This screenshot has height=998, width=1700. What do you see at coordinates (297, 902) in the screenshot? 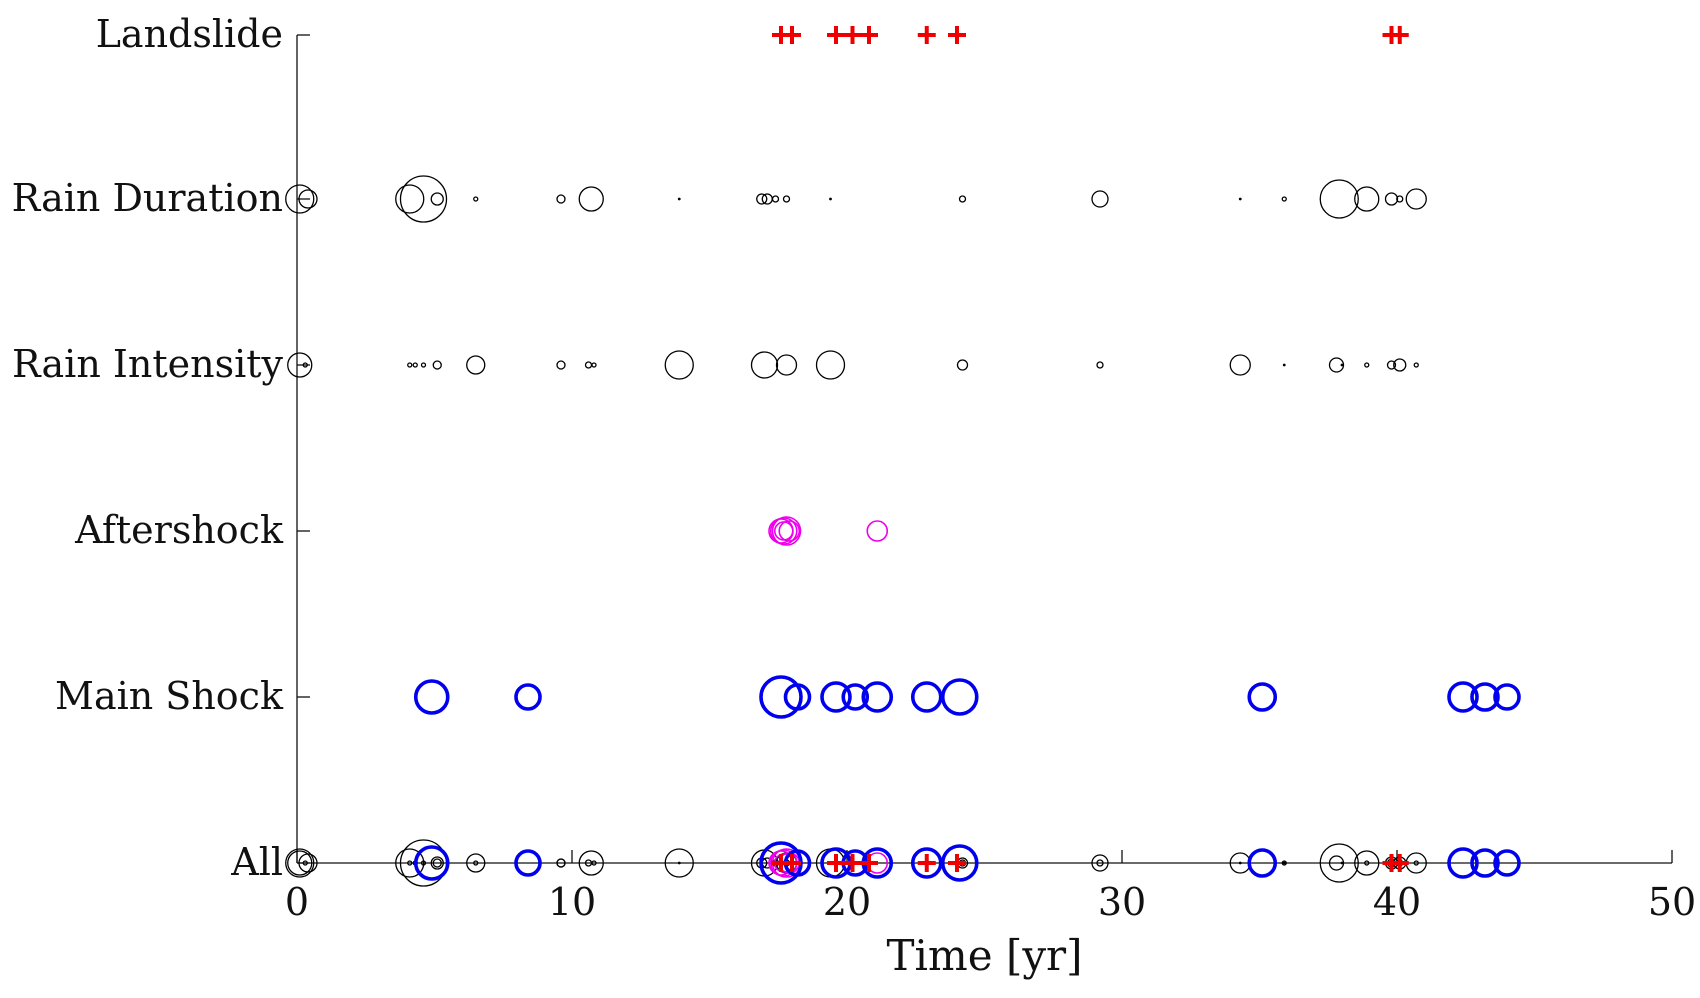
I see `x-tick-label: 0` at bounding box center [297, 902].